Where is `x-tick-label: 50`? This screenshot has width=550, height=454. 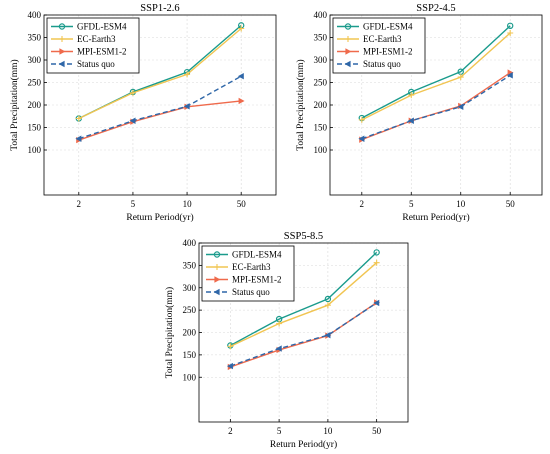 x-tick-label: 50 is located at coordinates (377, 431).